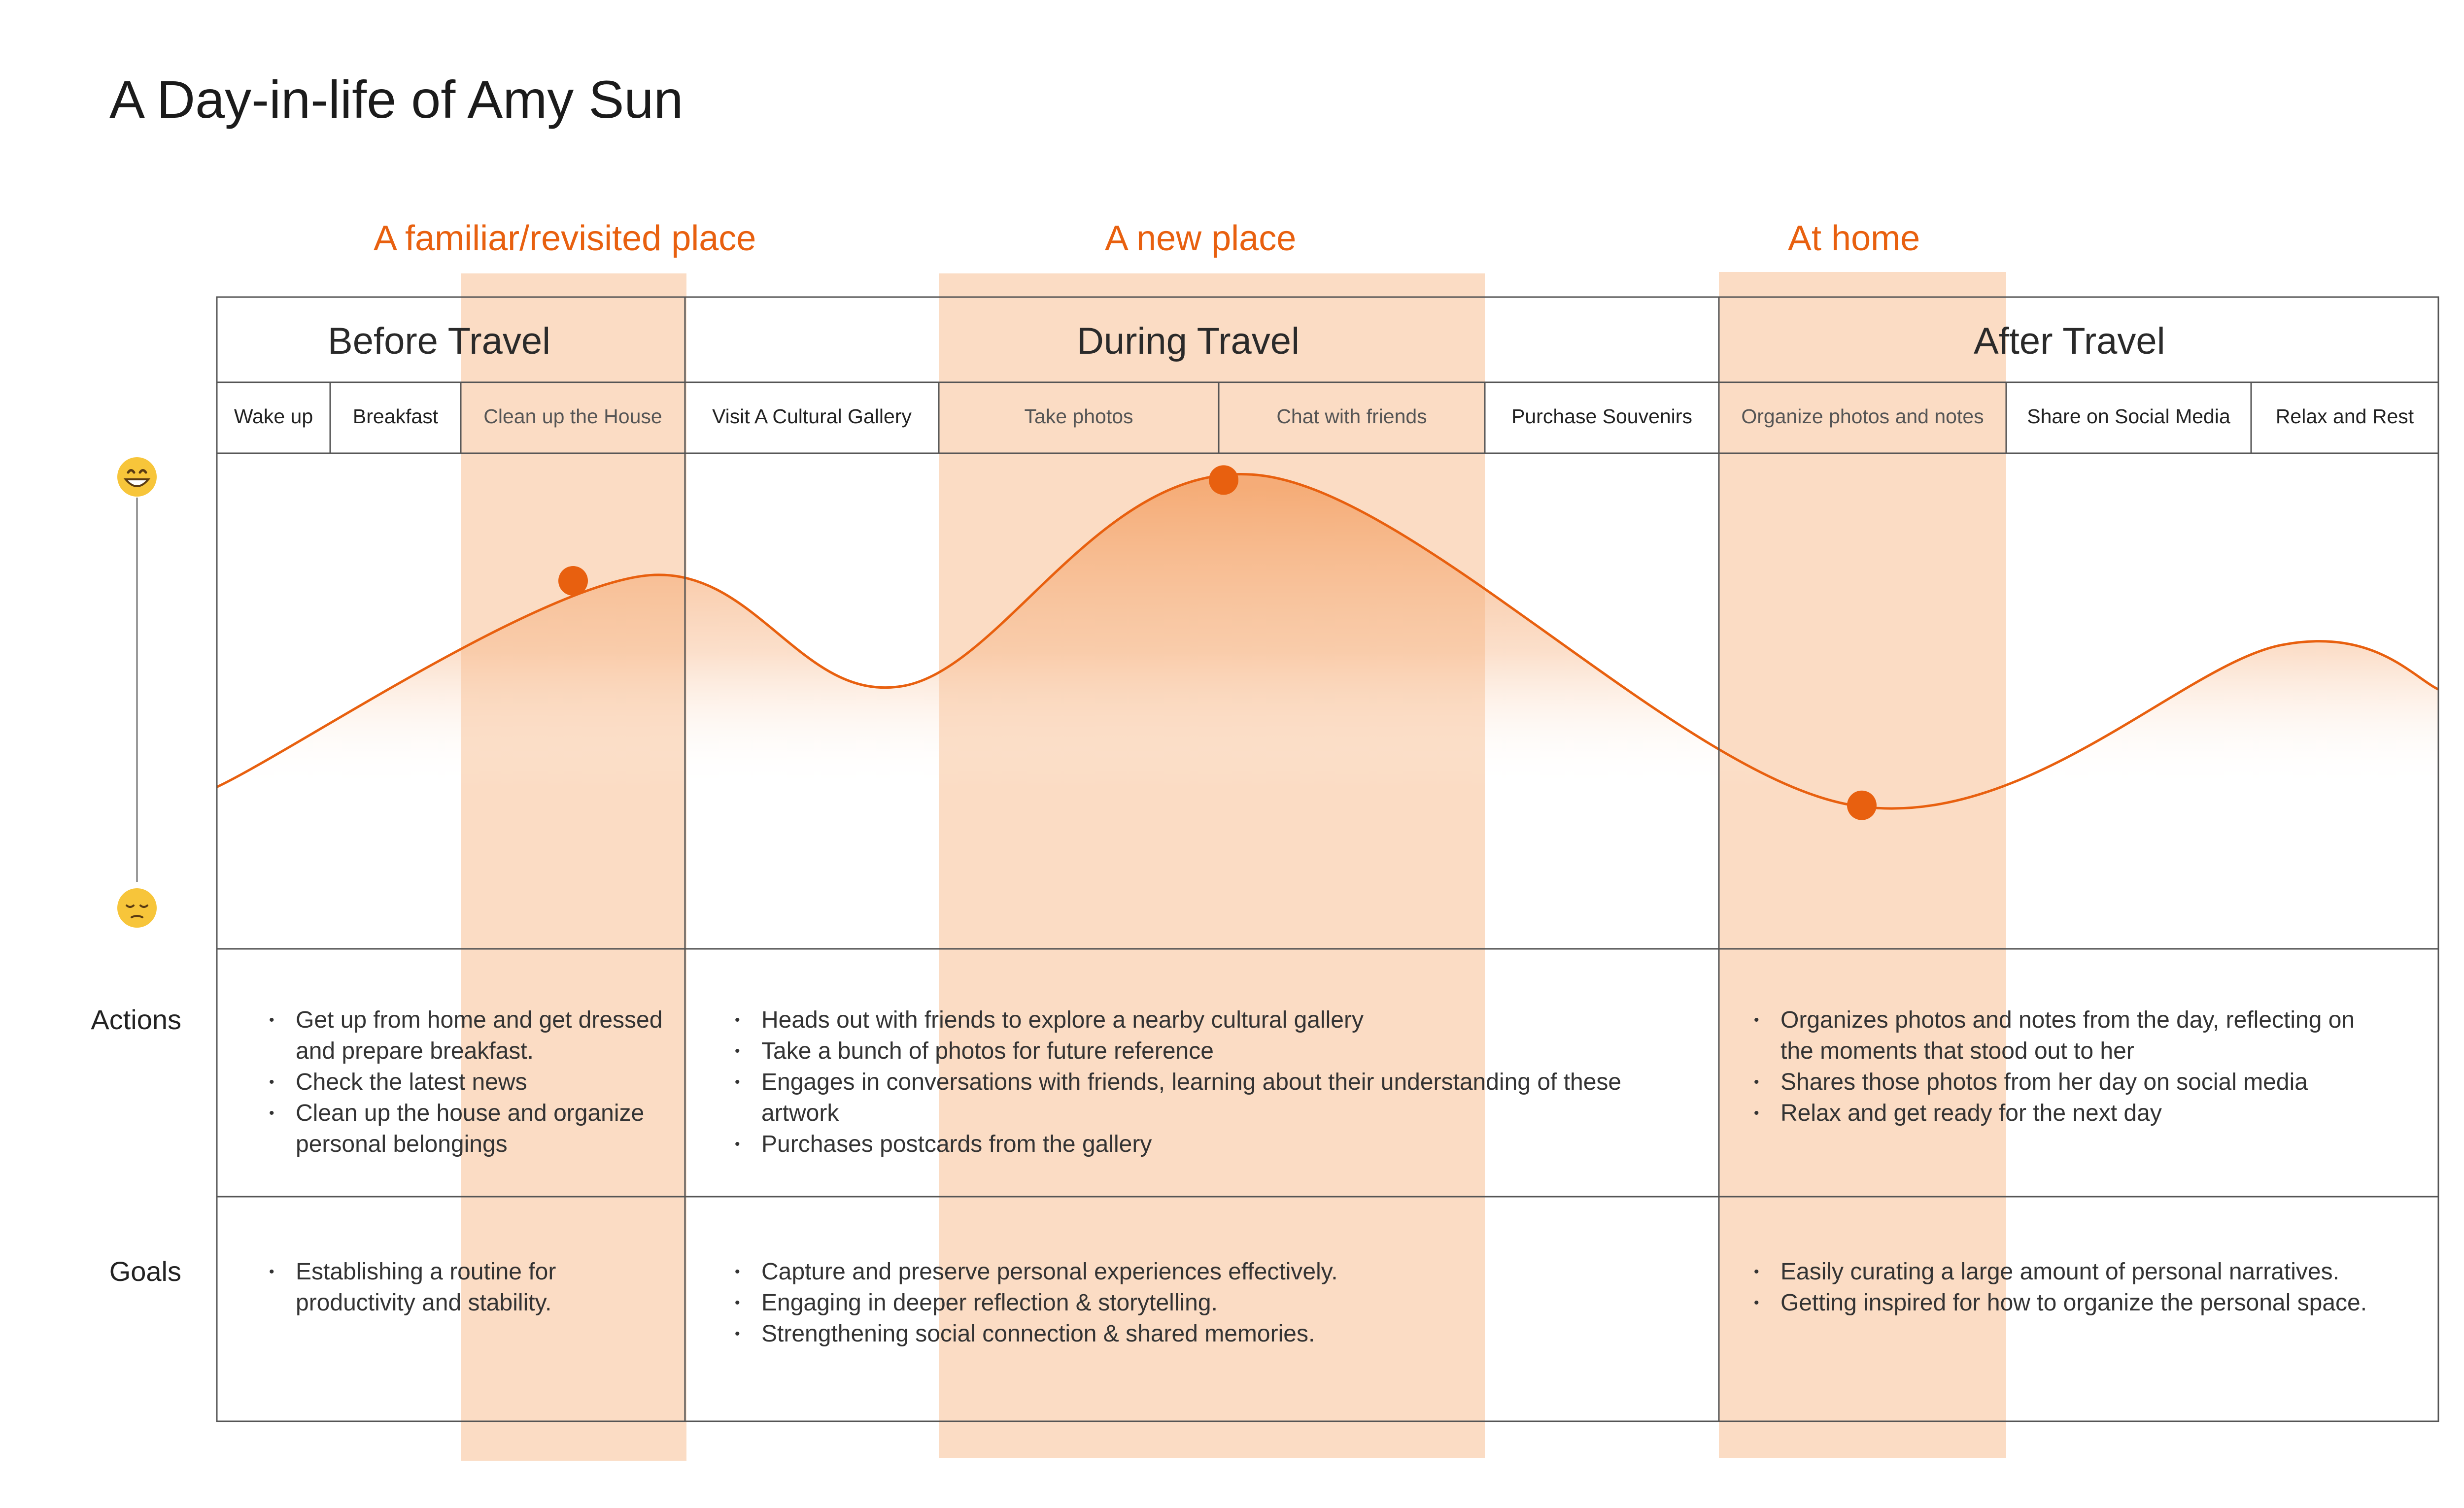 The height and width of the screenshot is (1508, 2464). I want to click on grinning-face-icon, so click(137, 477).